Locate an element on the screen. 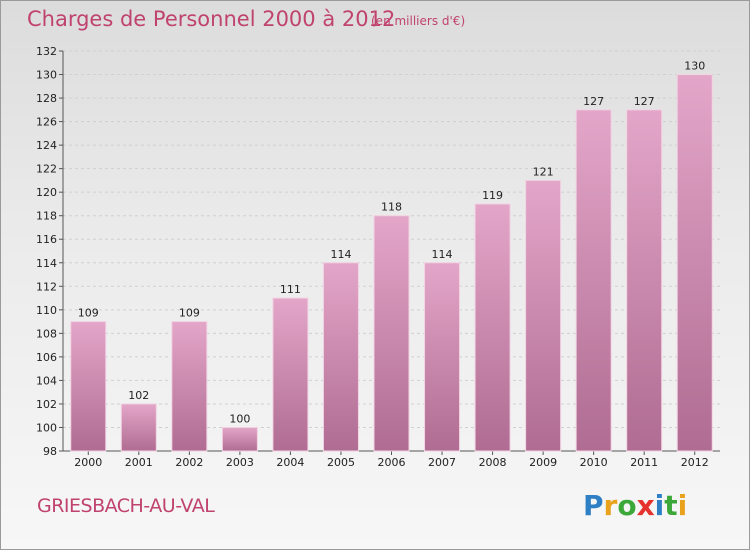  y-tick-label: 118 is located at coordinates (46, 216).